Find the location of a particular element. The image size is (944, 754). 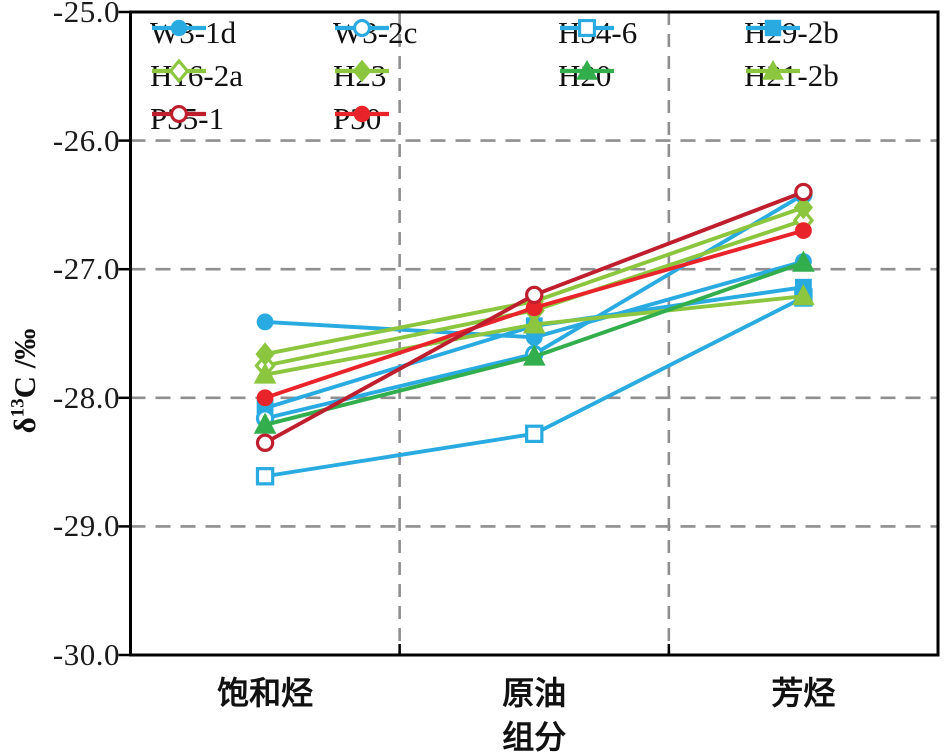

legend-label-H34-6: H34-6 is located at coordinates (598, 32).